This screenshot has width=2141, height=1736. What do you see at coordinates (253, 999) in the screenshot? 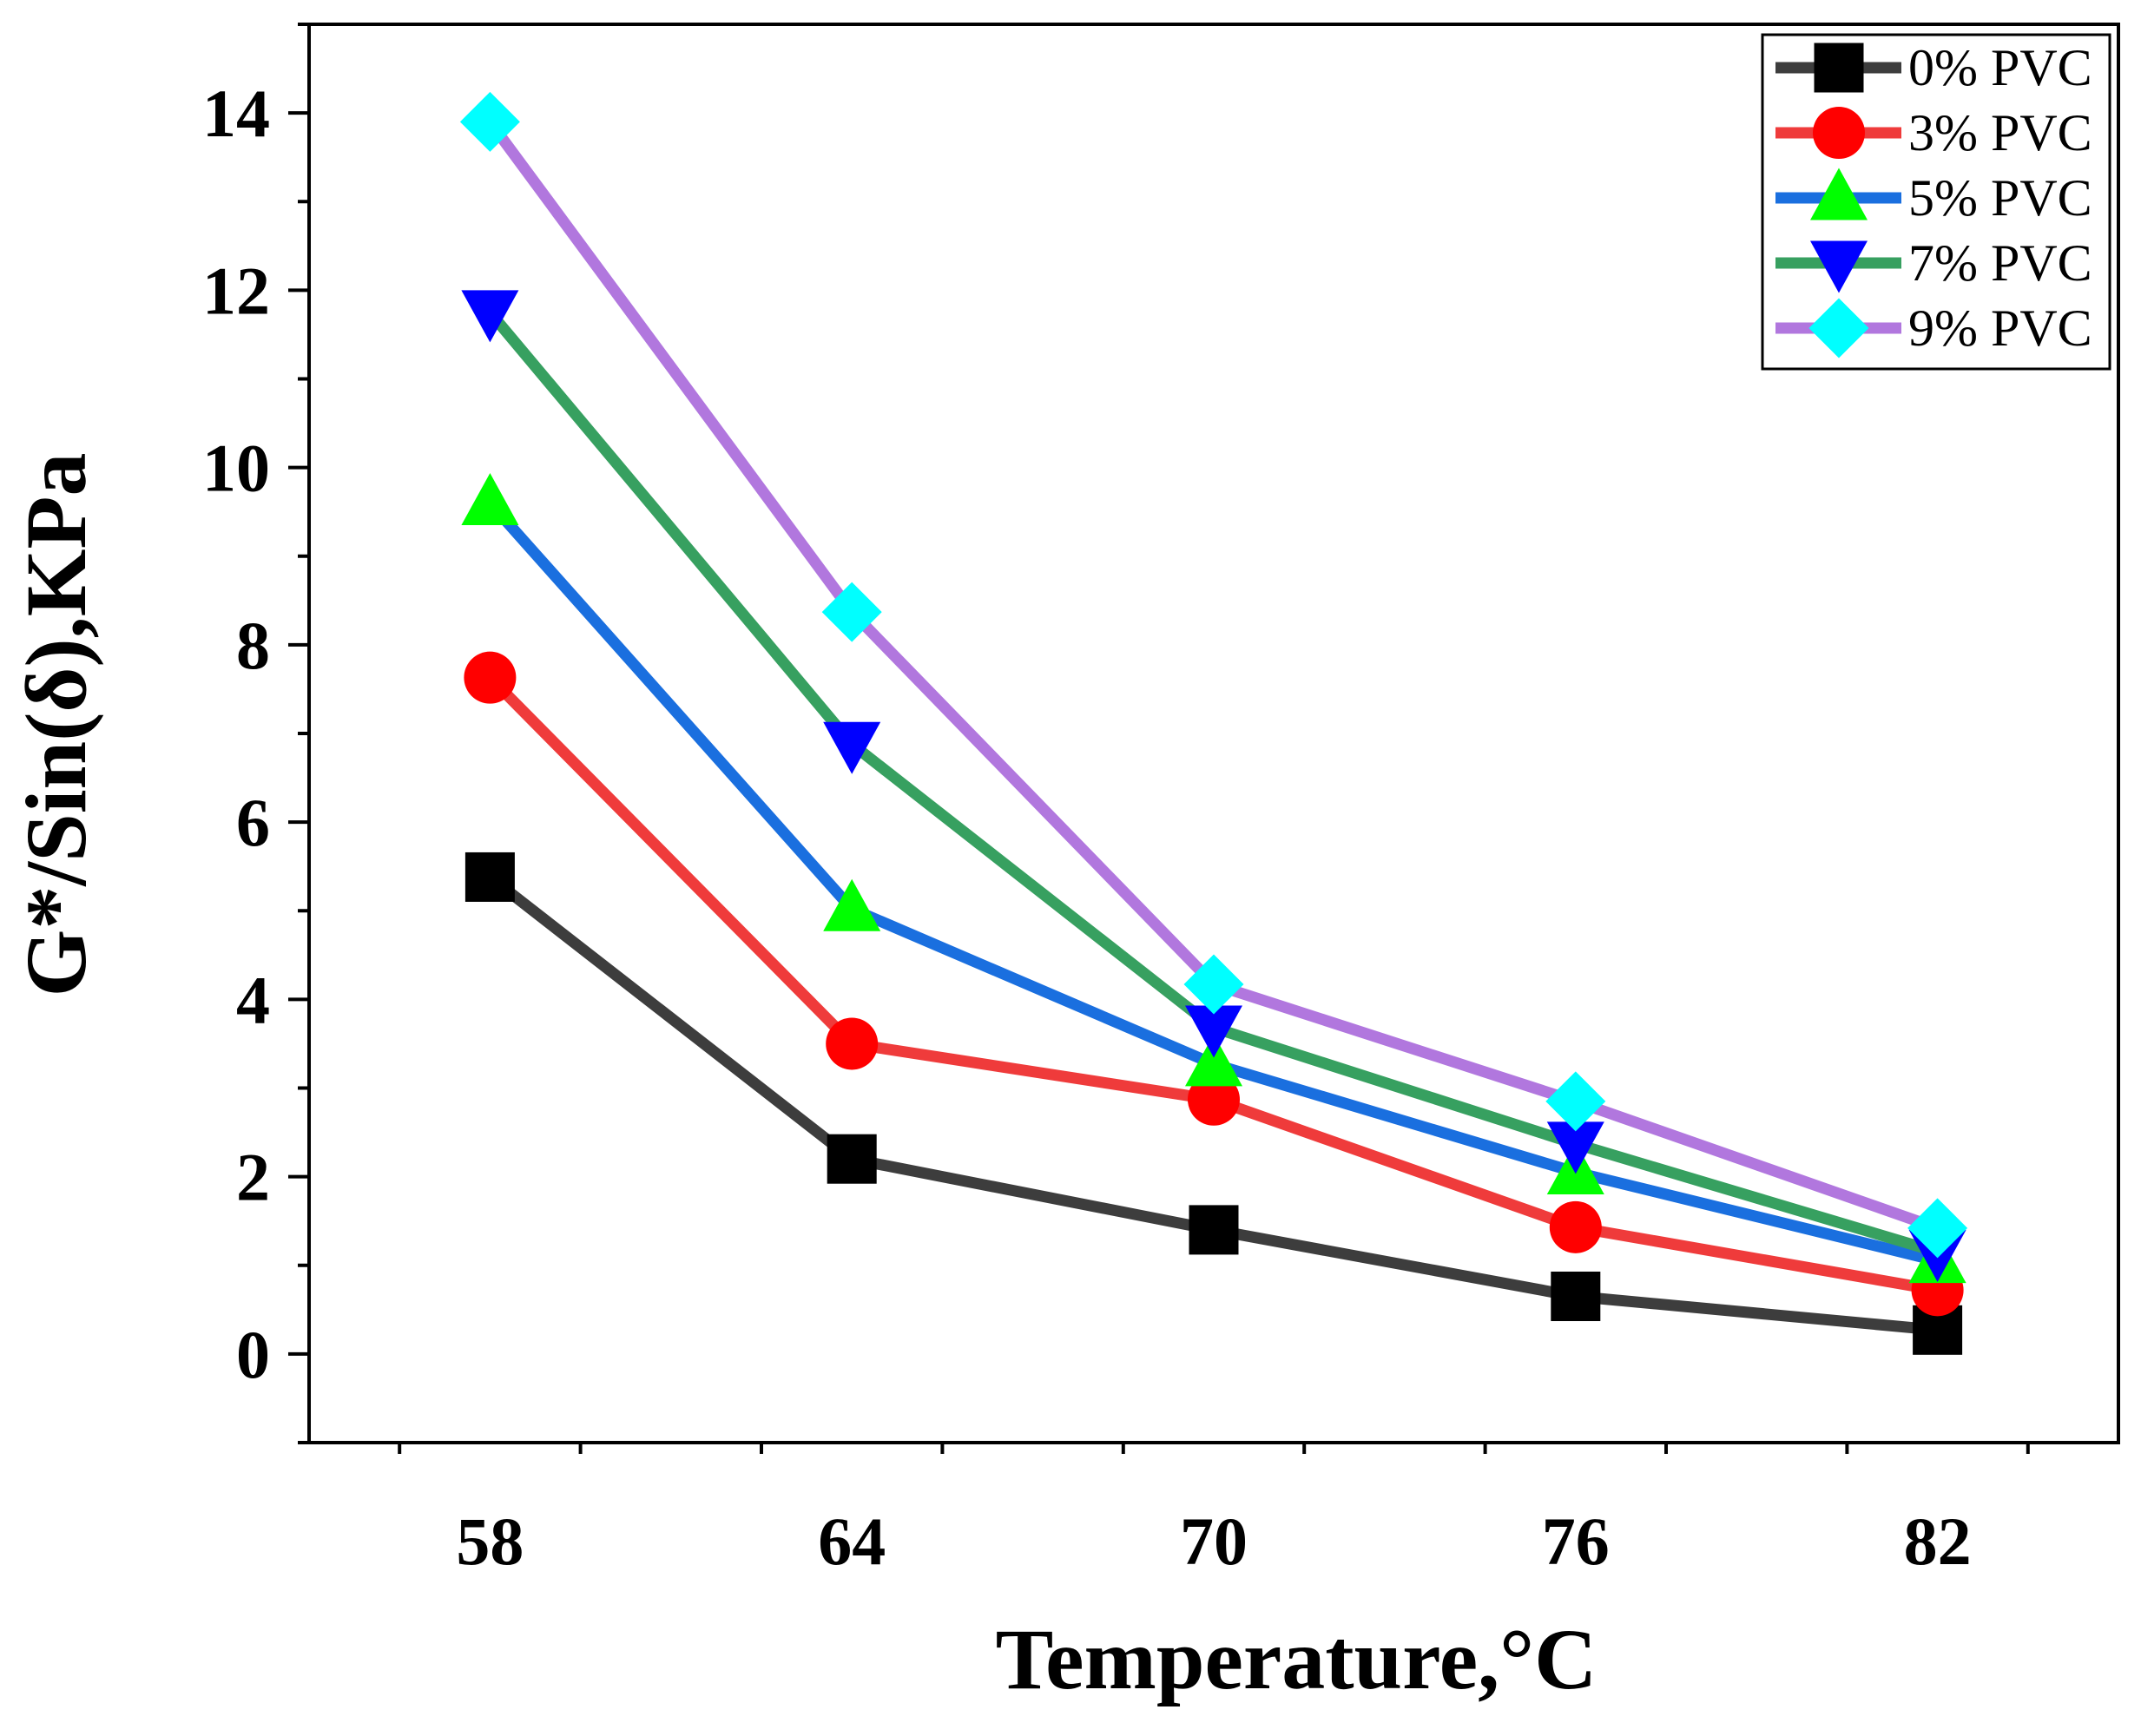
I see `y-tick-label: 4` at bounding box center [253, 999].